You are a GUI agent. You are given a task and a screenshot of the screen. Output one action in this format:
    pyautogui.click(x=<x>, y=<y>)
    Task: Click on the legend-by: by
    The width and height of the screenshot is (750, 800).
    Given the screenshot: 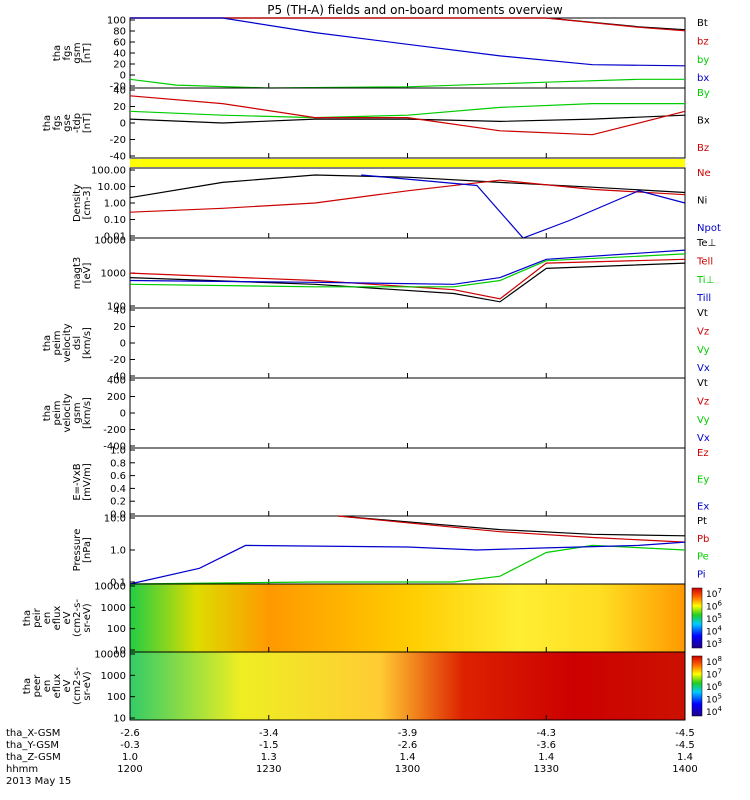 What is the action you would take?
    pyautogui.click(x=703, y=60)
    